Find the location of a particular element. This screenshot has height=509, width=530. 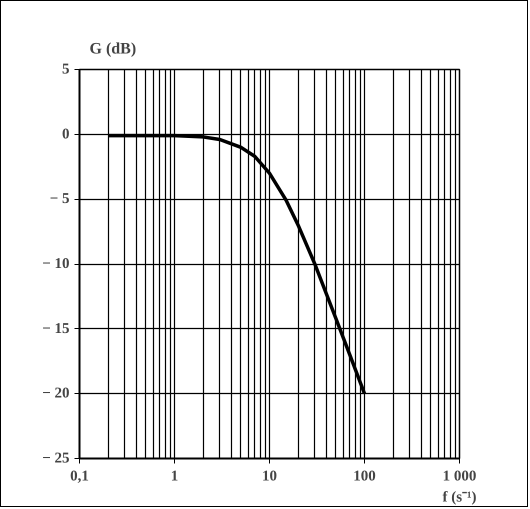

x-tick-label: 1 000 is located at coordinates (459, 476).